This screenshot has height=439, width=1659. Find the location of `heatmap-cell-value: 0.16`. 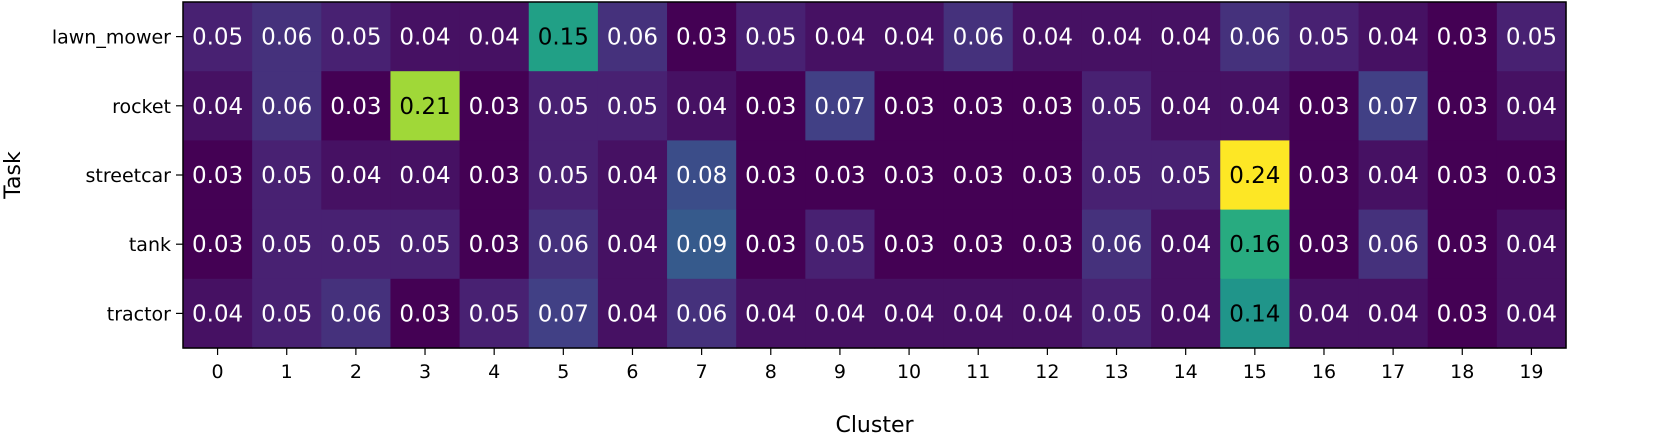

heatmap-cell-value: 0.16 is located at coordinates (1254, 245).